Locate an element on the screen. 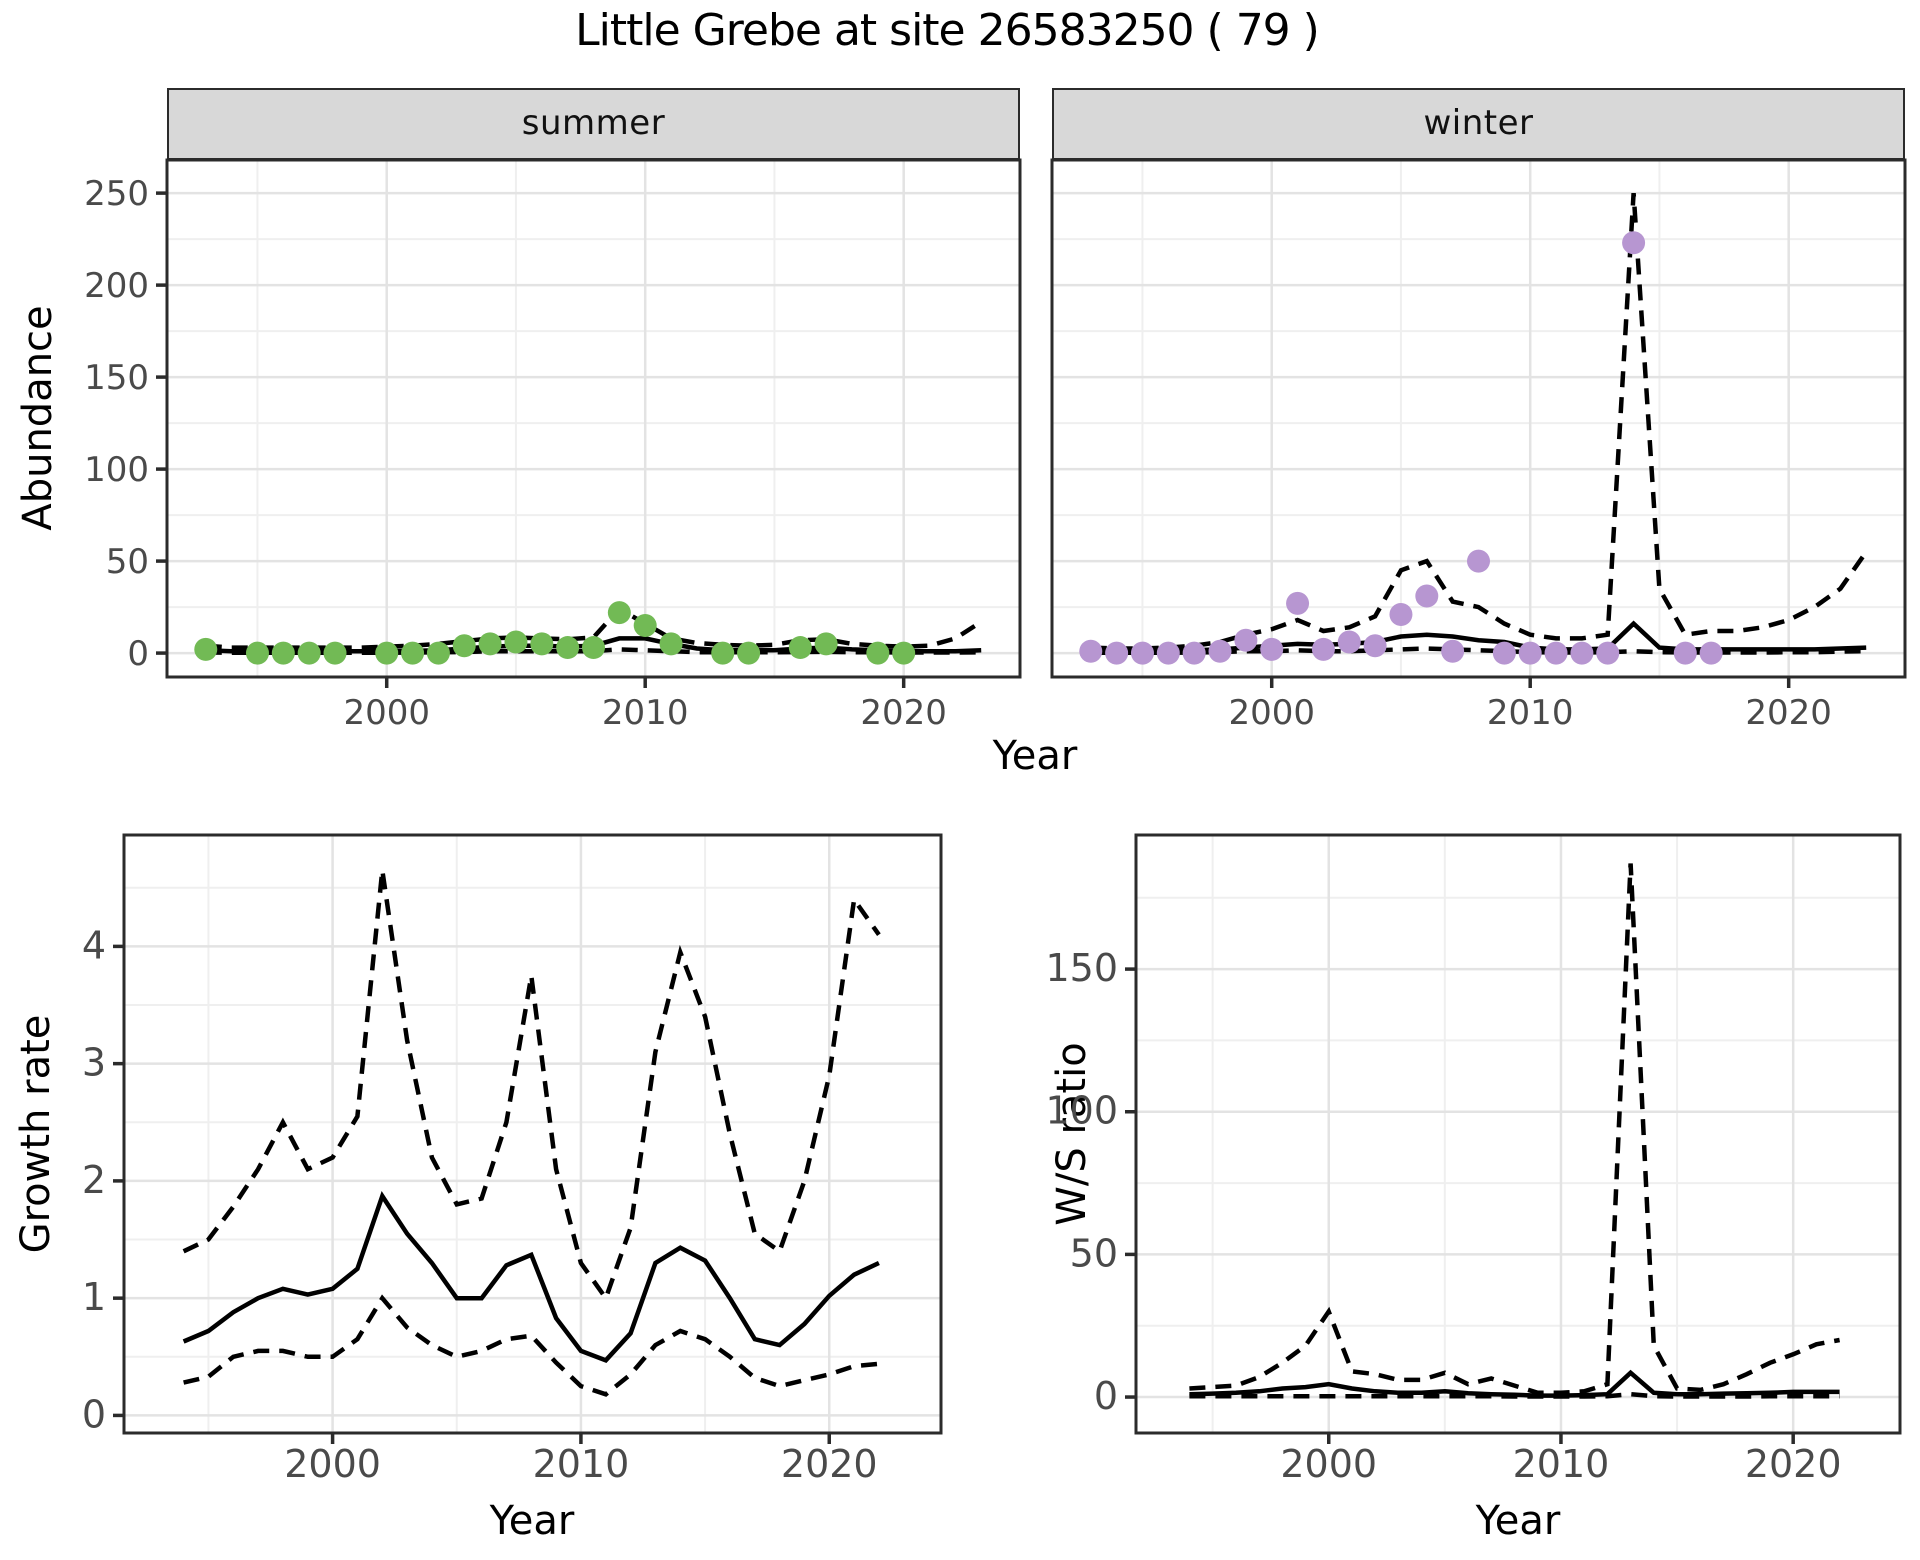  series-ws_ratio is located at coordinates (1515, 1131).